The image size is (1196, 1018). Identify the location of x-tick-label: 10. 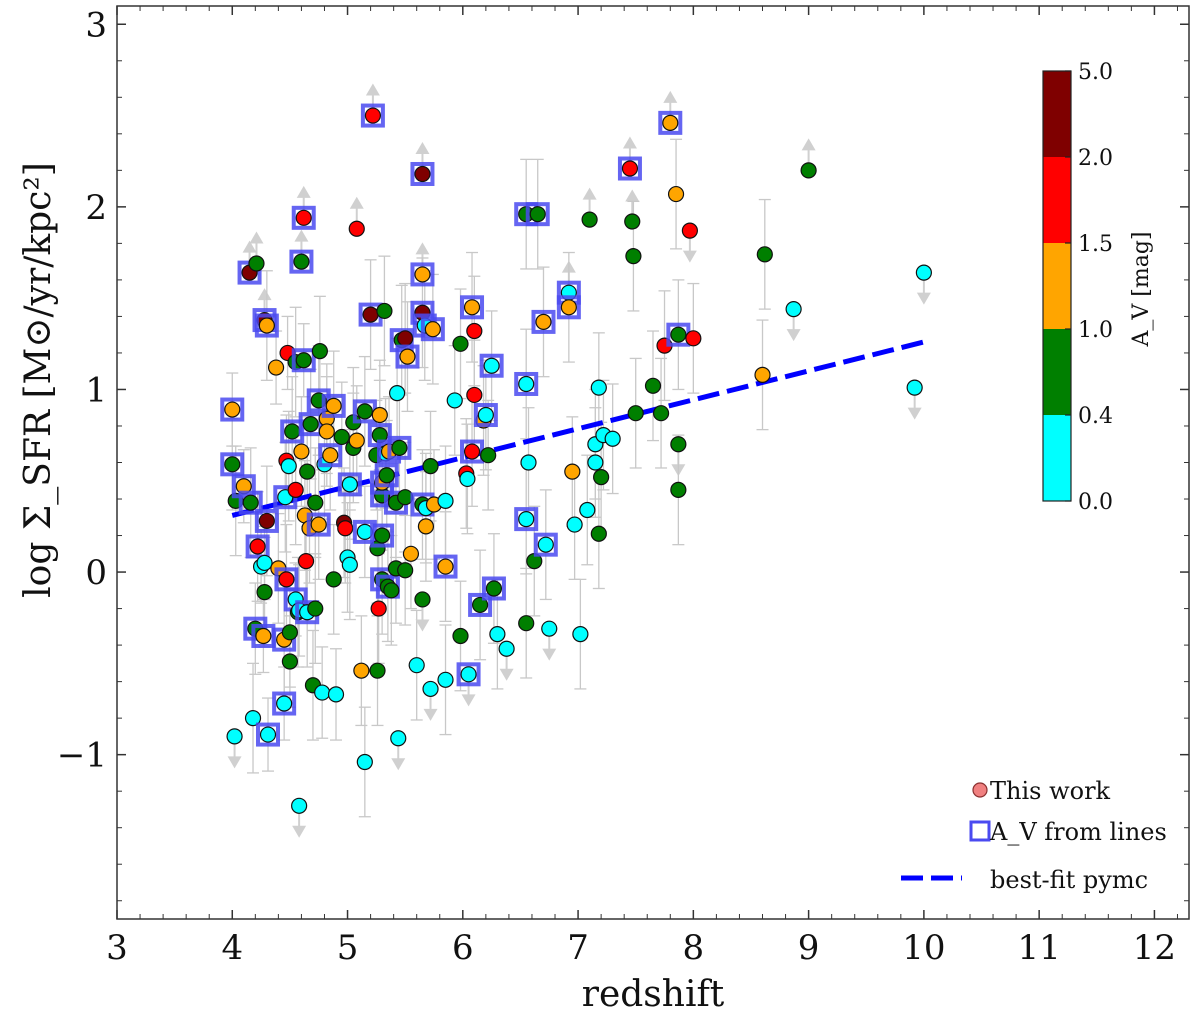
(923, 948).